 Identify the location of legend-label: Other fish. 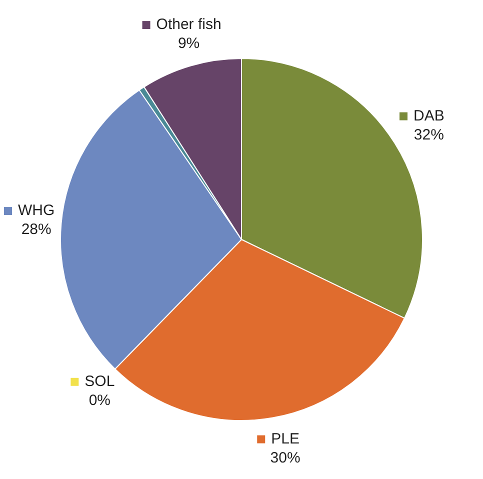
(189, 25).